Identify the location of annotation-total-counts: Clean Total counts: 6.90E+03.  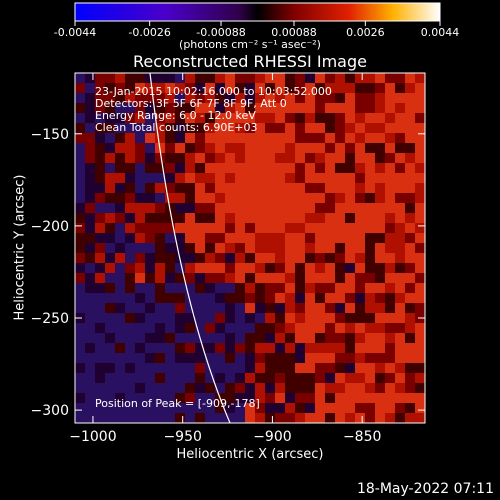
(176, 127).